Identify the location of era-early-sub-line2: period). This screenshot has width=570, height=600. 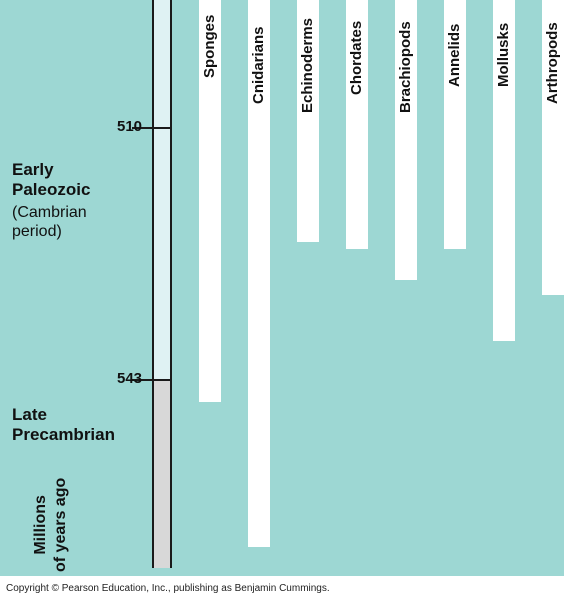
(37, 231).